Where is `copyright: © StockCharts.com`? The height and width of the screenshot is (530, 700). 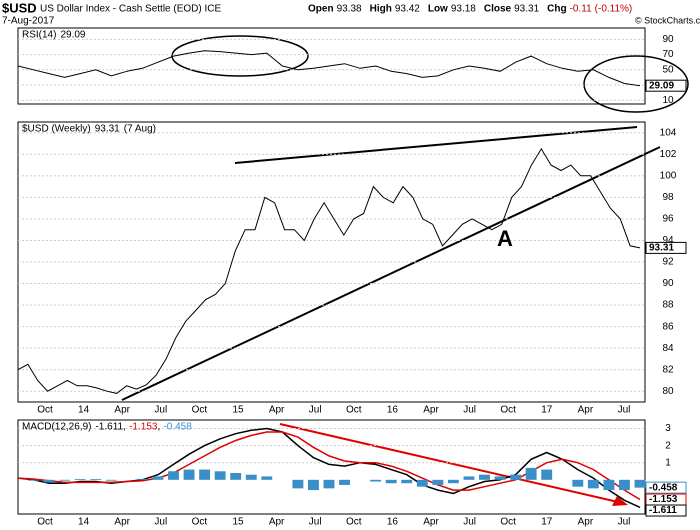 copyright: © StockCharts.com is located at coordinates (667, 20).